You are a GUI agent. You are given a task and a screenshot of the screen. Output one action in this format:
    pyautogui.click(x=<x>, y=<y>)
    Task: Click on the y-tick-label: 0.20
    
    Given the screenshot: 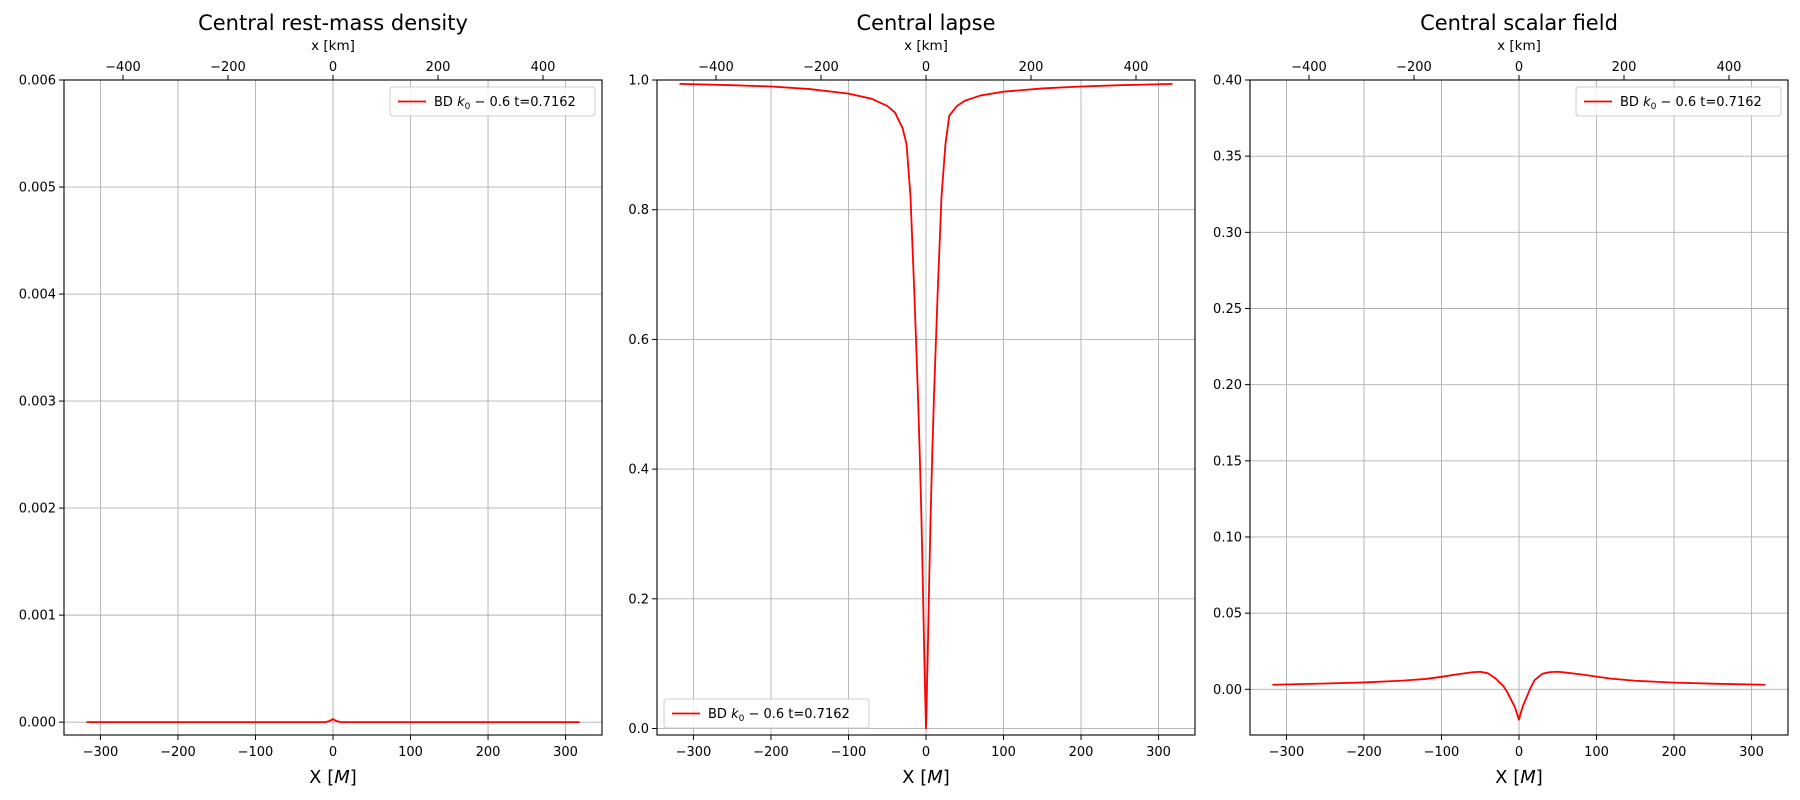 What is the action you would take?
    pyautogui.click(x=1227, y=385)
    